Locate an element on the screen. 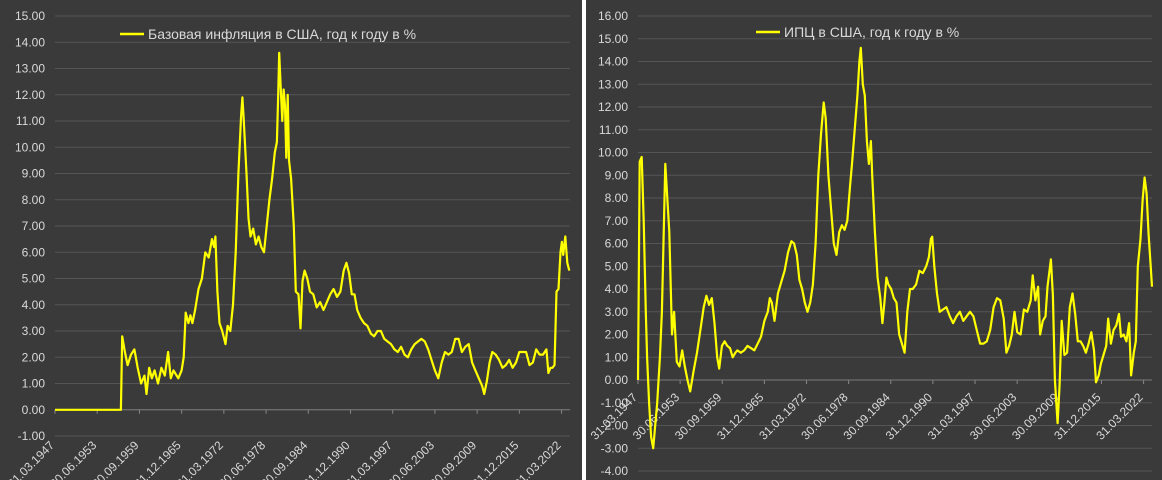 The image size is (1162, 480). legend: Базовая инфляция в США, год к году в % is located at coordinates (268, 34).